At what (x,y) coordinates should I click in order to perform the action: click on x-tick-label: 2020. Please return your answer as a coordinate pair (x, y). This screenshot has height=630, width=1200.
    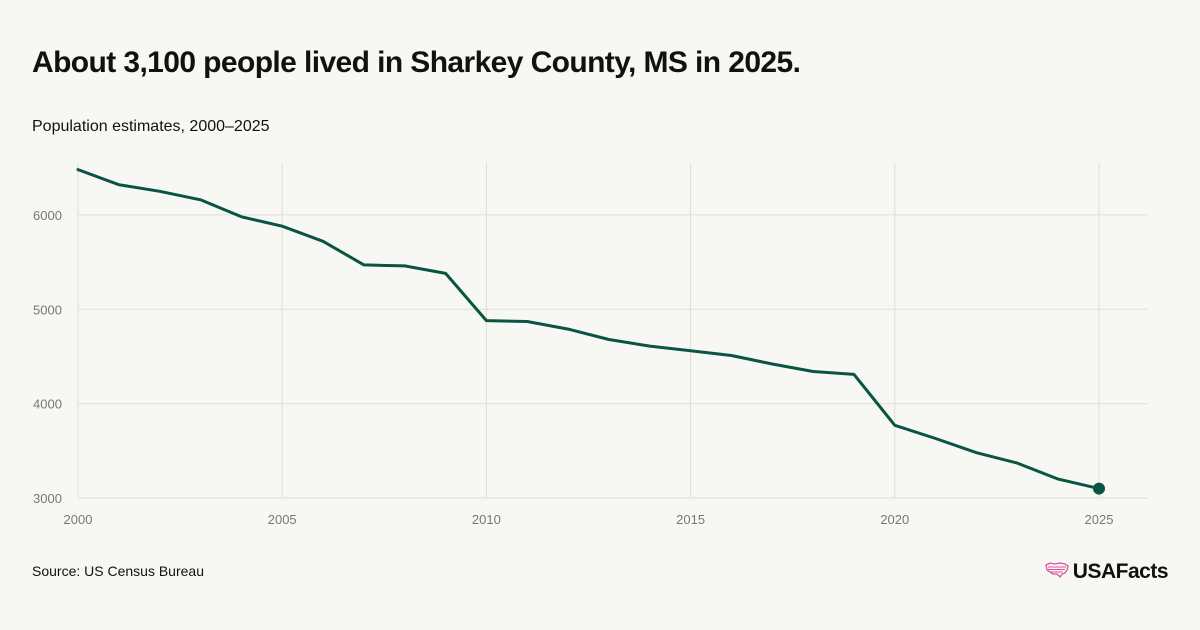
    Looking at the image, I should click on (894, 519).